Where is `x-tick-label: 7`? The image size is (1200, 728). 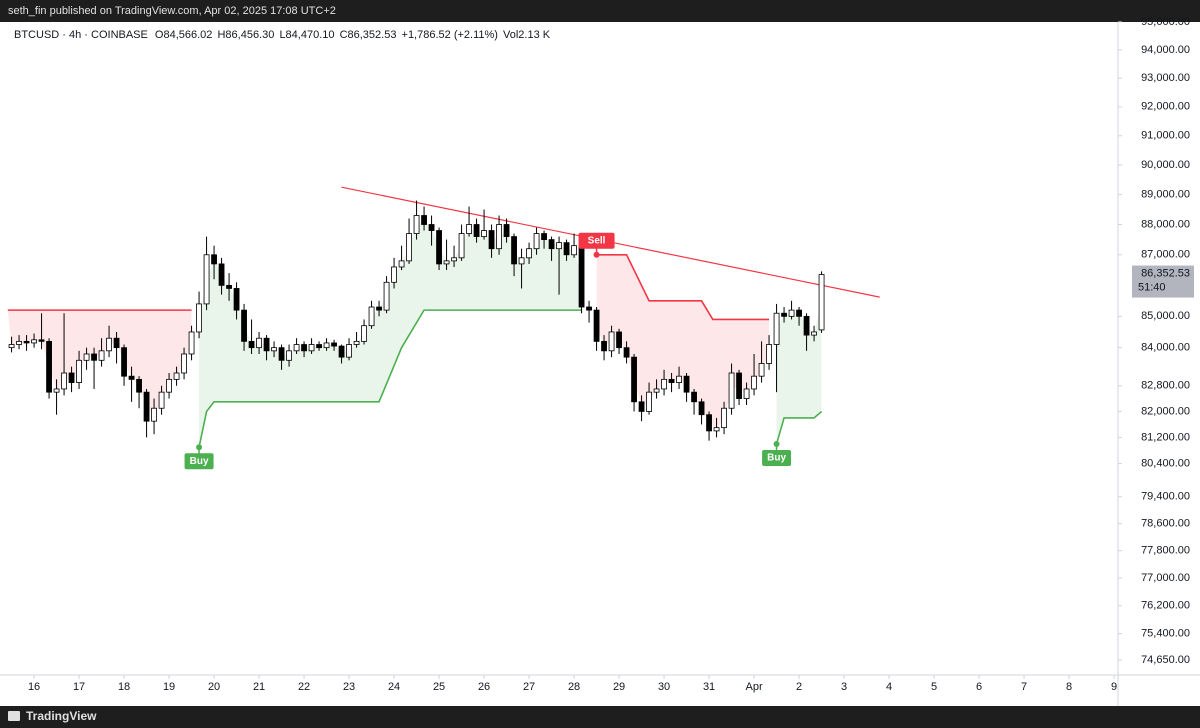
x-tick-label: 7 is located at coordinates (1024, 687).